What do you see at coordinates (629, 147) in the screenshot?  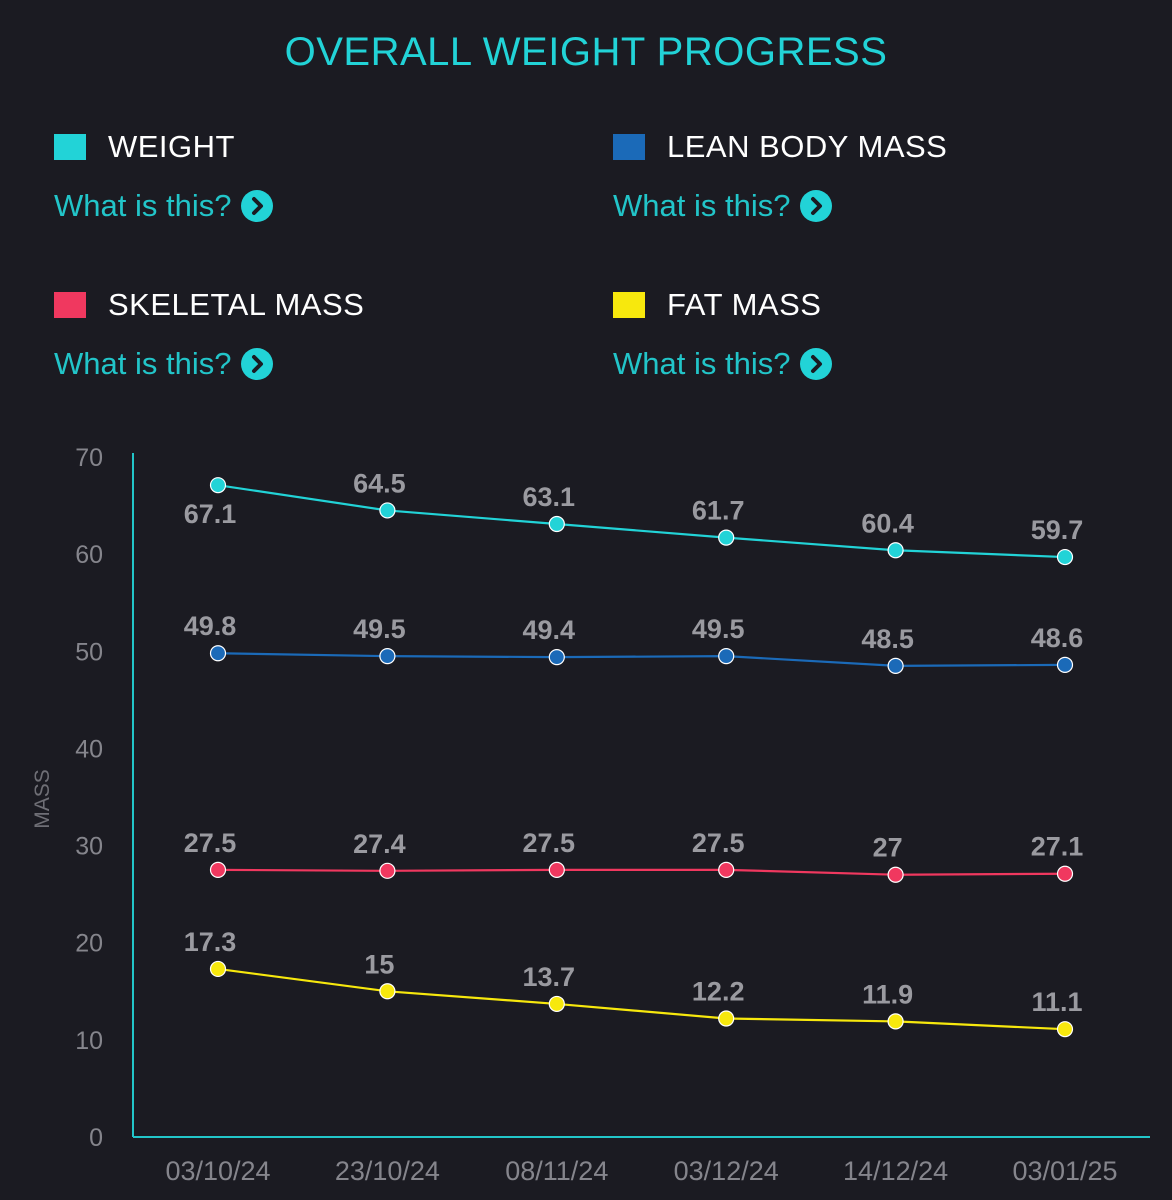 I see `legend-swatch-lean-body-mass` at bounding box center [629, 147].